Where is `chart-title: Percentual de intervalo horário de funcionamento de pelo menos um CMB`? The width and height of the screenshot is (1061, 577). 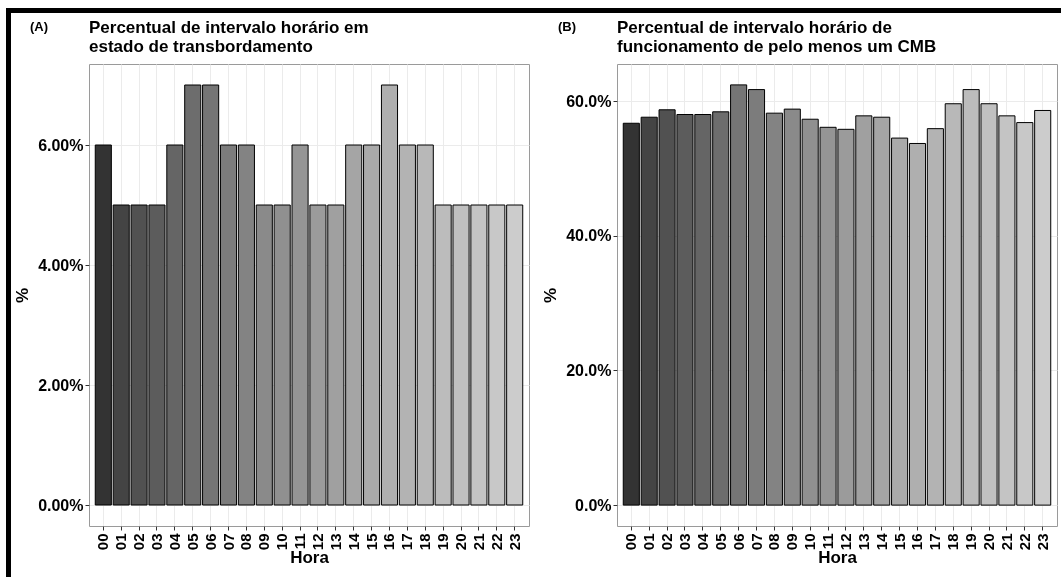
chart-title: Percentual de intervalo horário de funcionamento de pelo menos um CMB is located at coordinates (777, 37).